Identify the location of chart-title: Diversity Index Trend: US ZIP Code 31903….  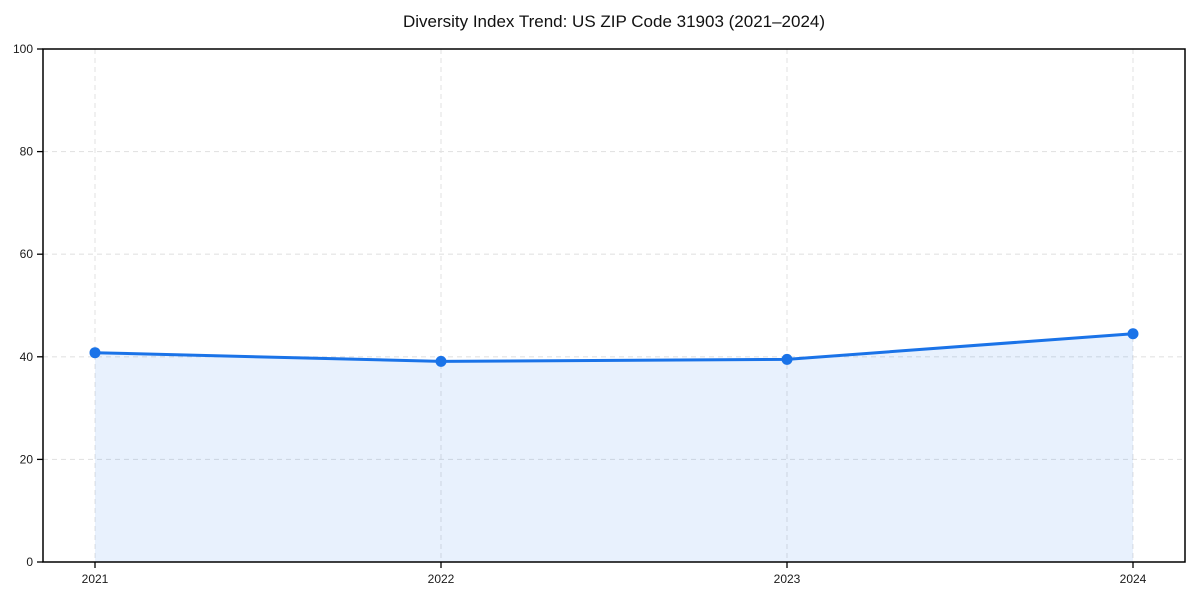
(614, 21).